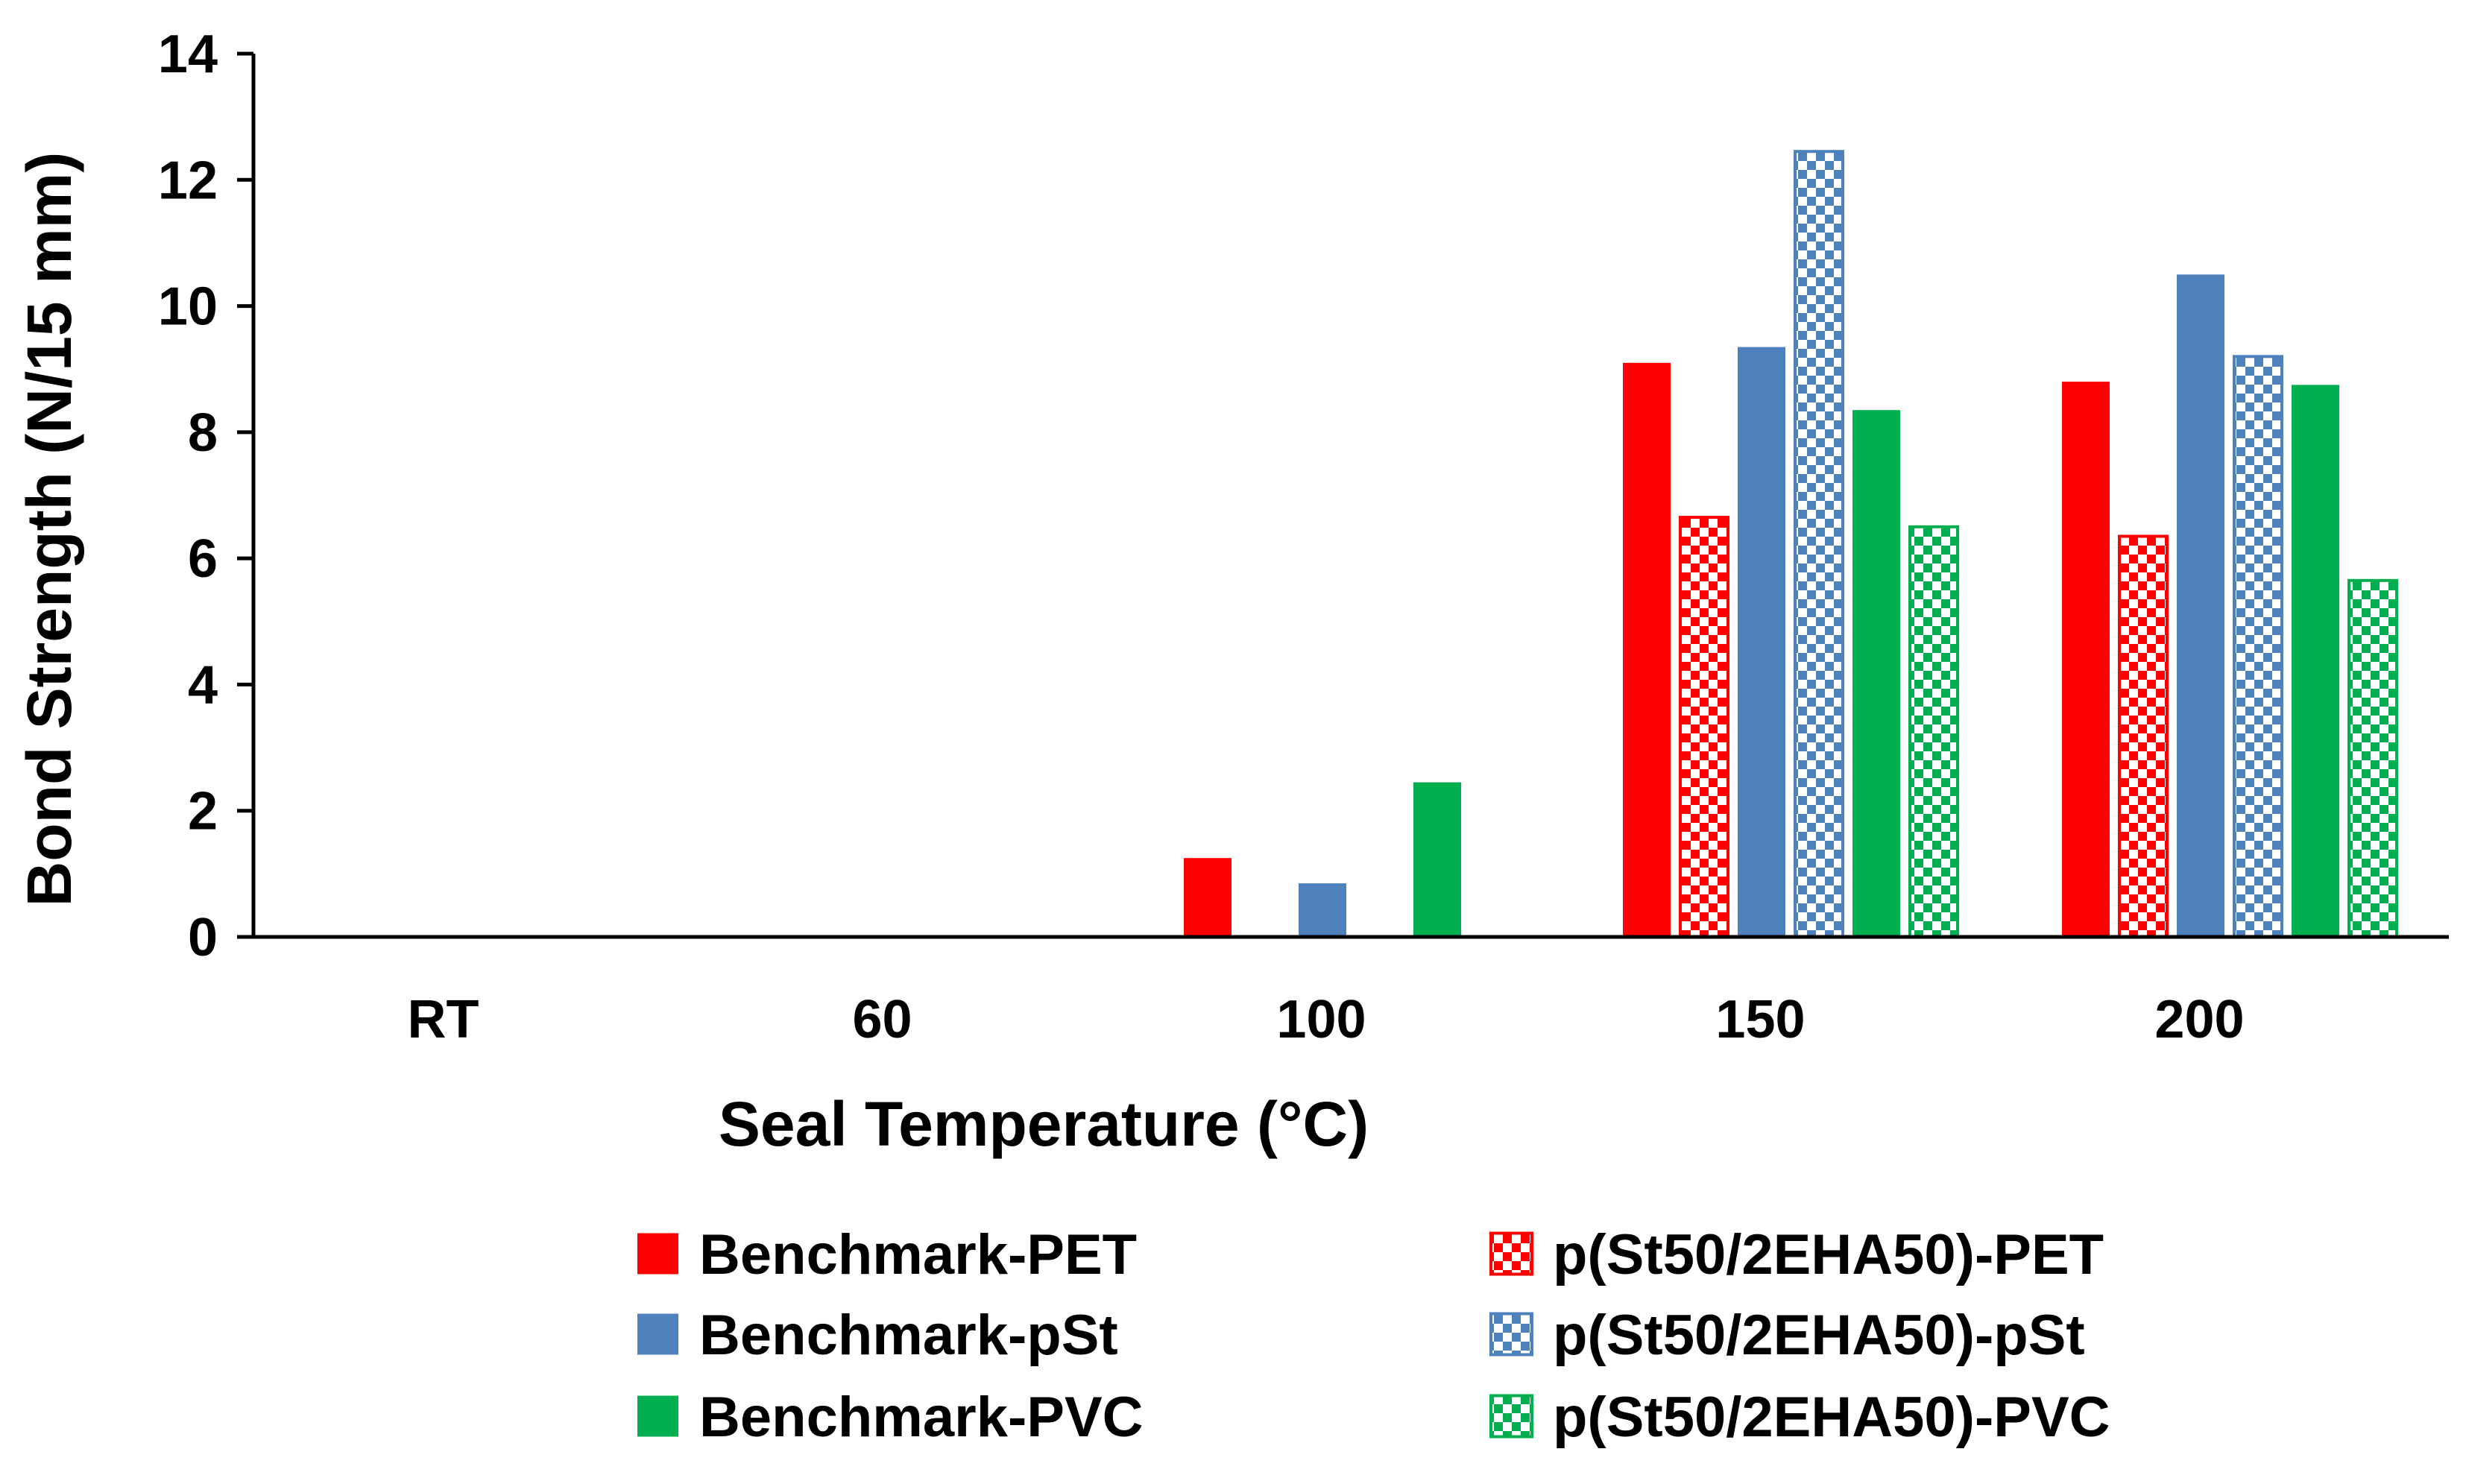  I want to click on y-tick-label: 4, so click(203, 685).